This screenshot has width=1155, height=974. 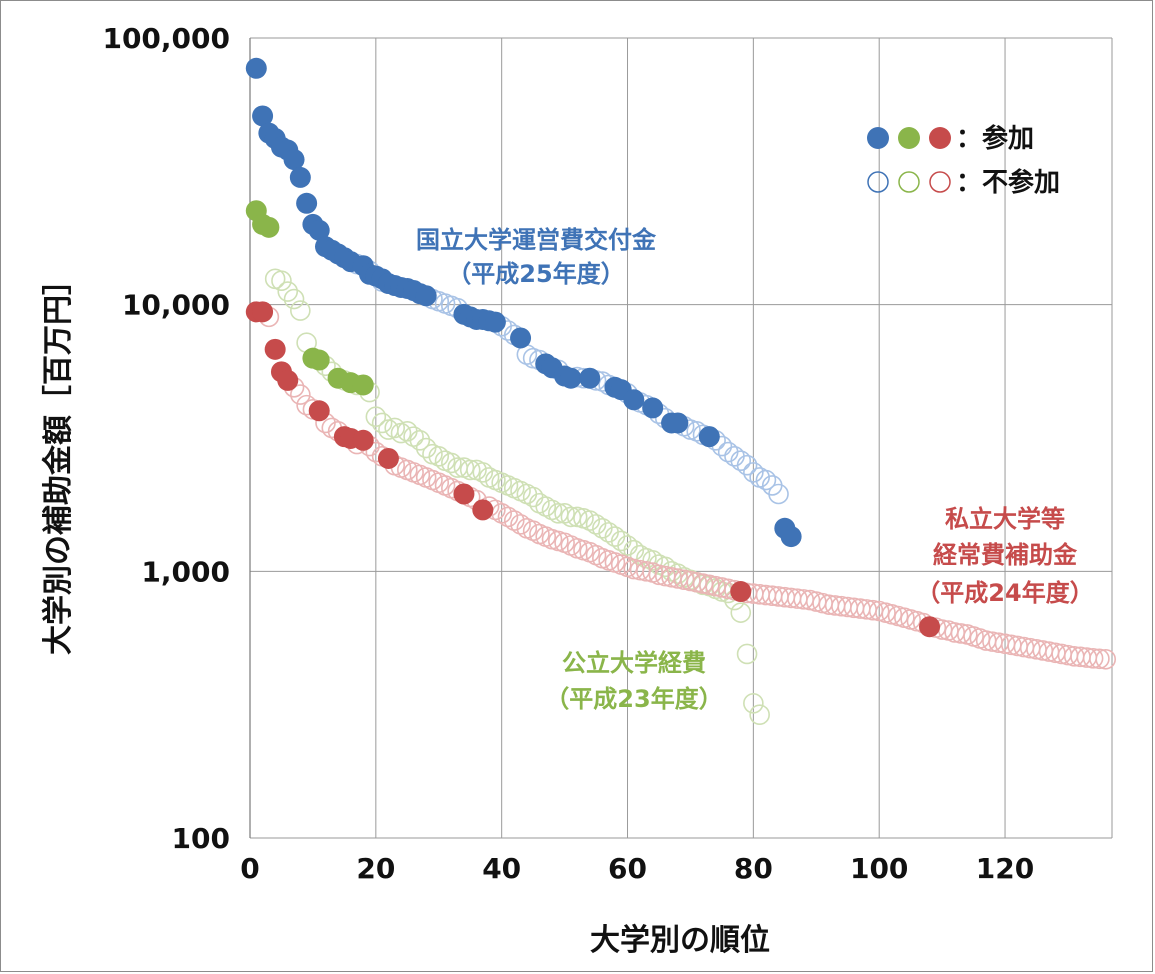 I want to click on annotation-national-line1: 国立大学運営費交付金, so click(x=536, y=240).